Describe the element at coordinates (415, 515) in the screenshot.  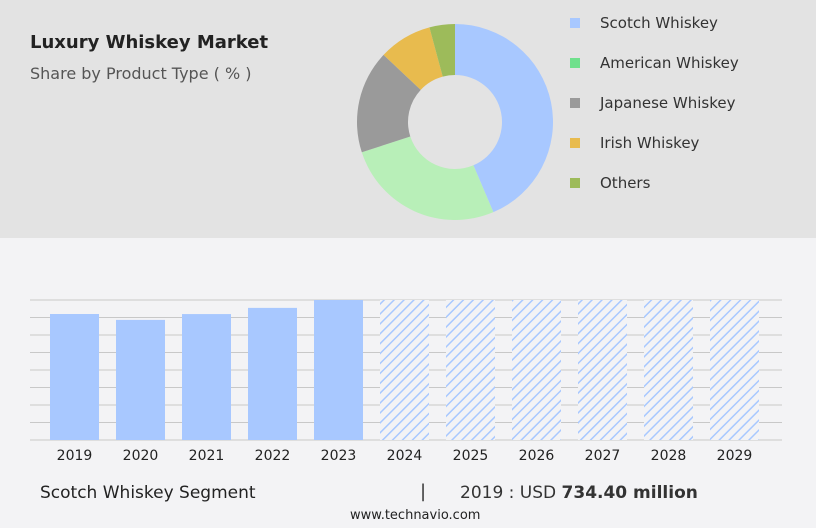
I see `website: www.technavio.com` at that location.